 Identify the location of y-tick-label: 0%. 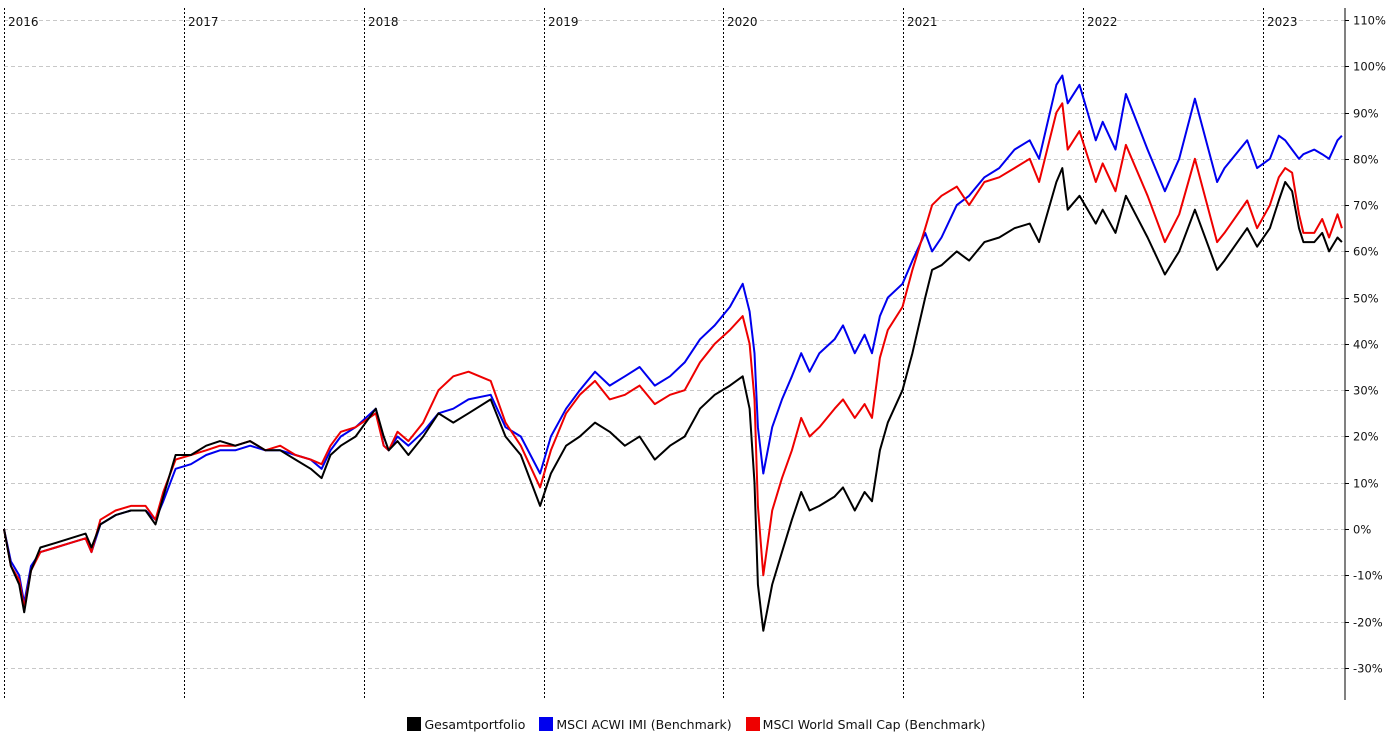
(1362, 530).